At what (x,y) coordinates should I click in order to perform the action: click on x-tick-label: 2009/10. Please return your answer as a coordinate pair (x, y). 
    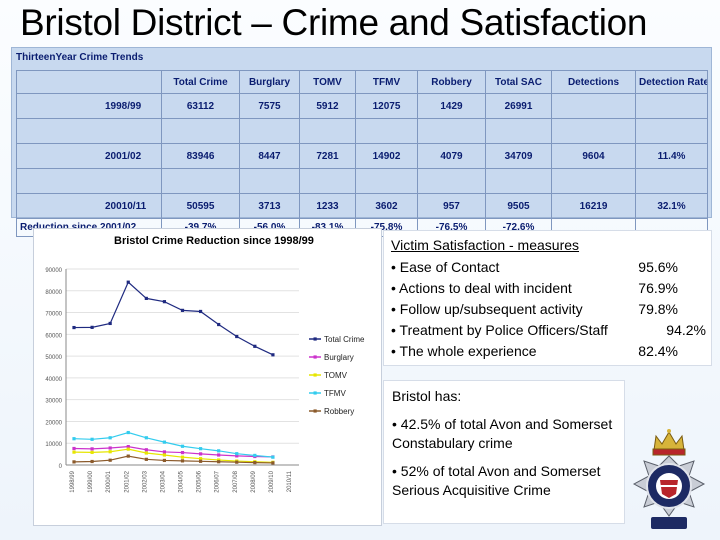
    Looking at the image, I should click on (272, 481).